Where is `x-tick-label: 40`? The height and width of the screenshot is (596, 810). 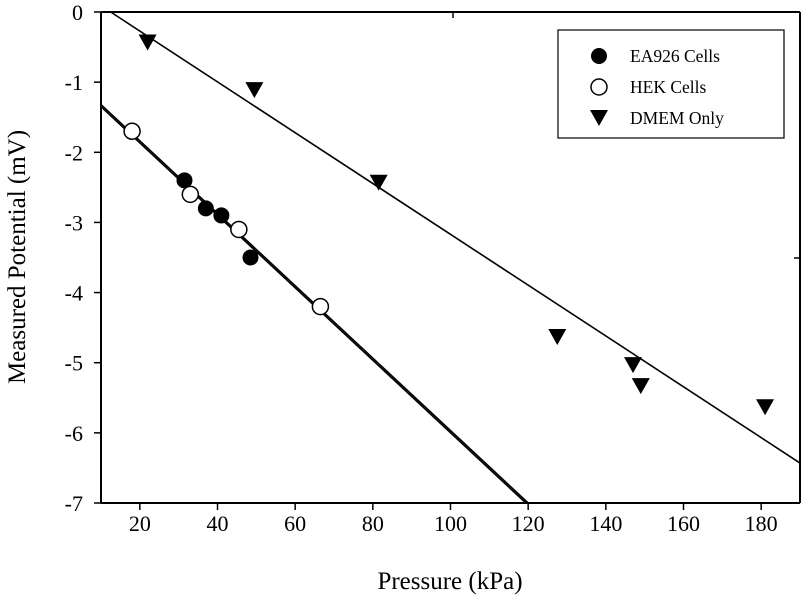 x-tick-label: 40 is located at coordinates (218, 523).